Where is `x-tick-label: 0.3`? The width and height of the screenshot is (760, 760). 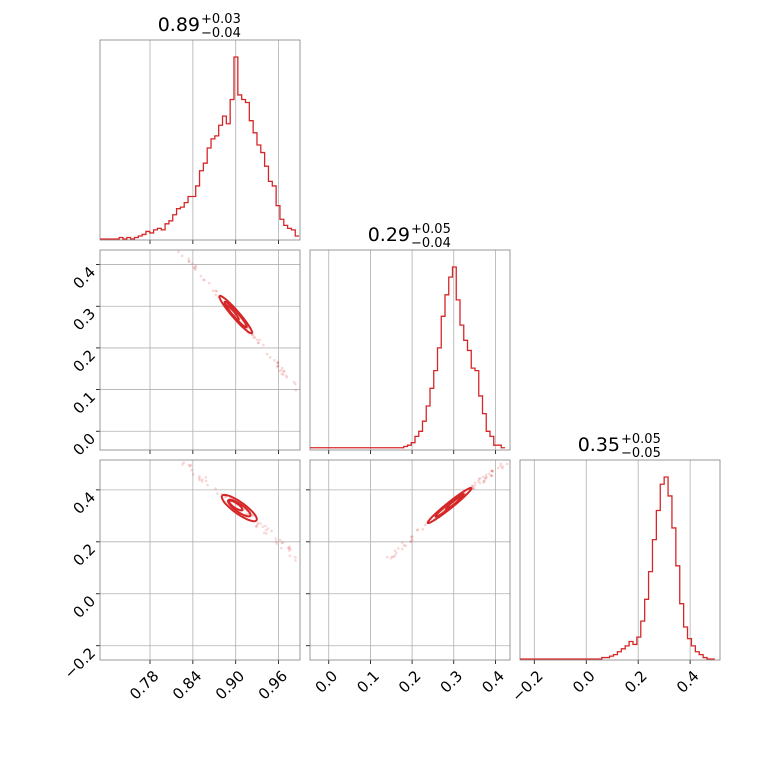
x-tick-label: 0.3 is located at coordinates (452, 682).